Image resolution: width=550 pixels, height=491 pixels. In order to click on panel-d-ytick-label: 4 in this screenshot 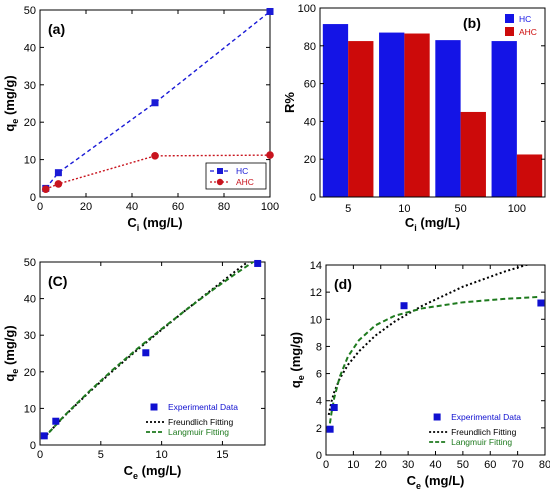, I will do `click(319, 402)`.